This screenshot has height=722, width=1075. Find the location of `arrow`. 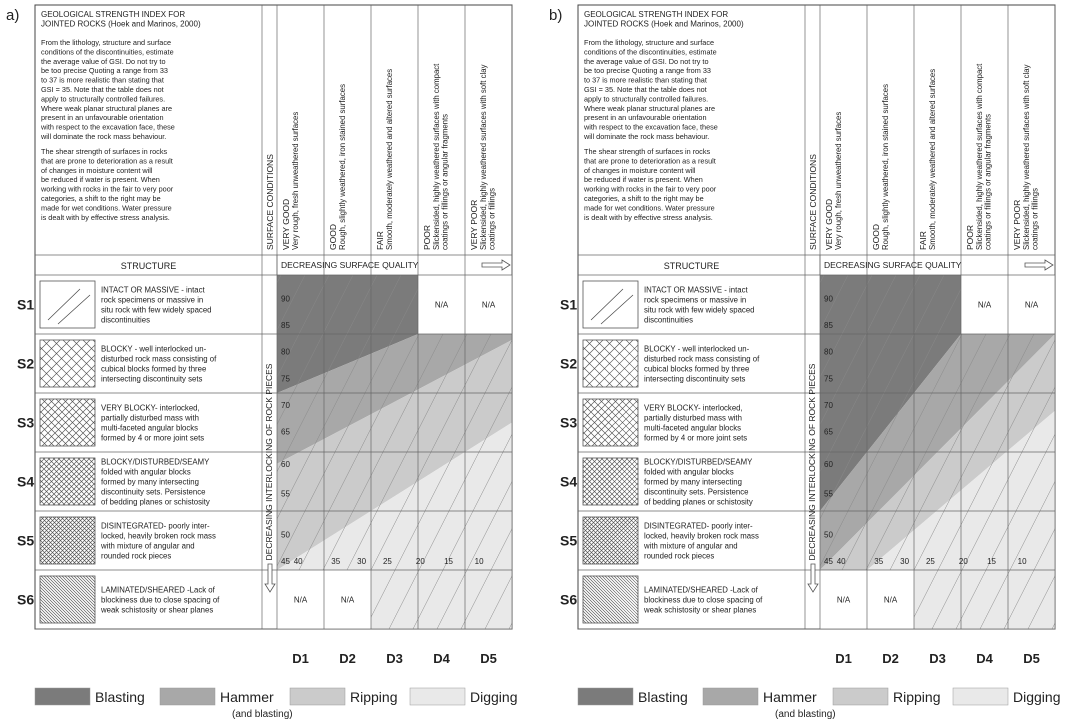

arrow is located at coordinates (496, 265).